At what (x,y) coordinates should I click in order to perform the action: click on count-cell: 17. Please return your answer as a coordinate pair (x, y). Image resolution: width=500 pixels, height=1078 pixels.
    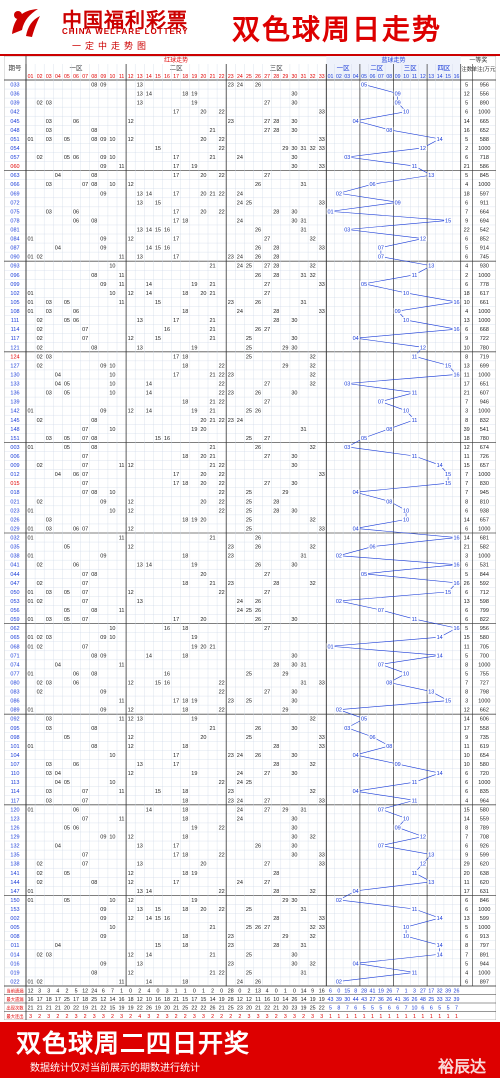
    Looking at the image, I should click on (467, 892).